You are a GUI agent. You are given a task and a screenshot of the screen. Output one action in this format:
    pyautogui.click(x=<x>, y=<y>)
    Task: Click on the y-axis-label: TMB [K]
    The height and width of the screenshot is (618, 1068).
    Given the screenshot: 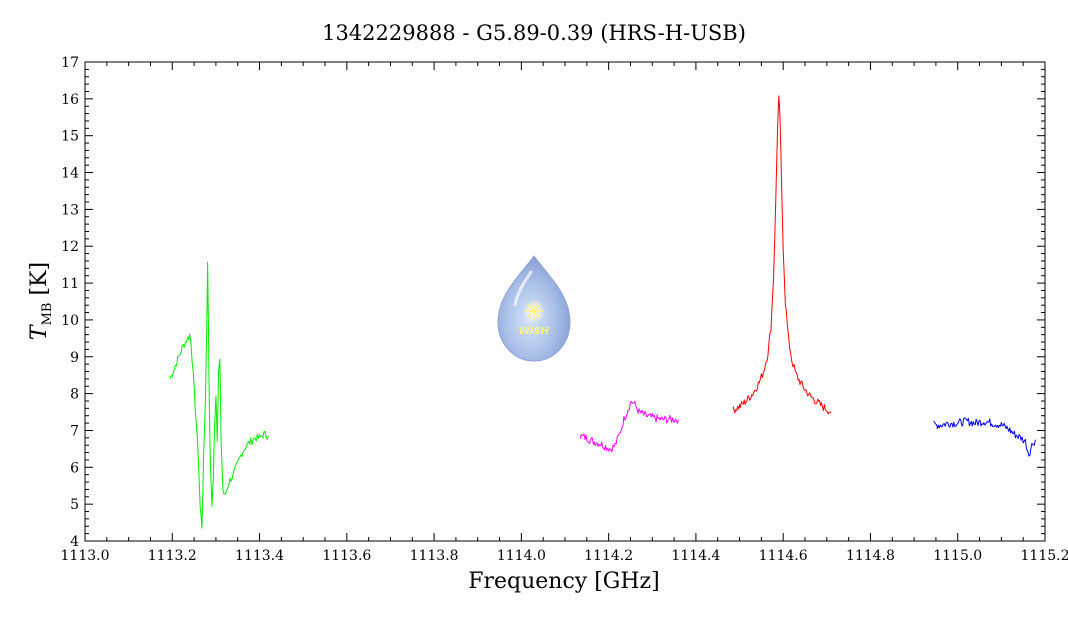 What is the action you would take?
    pyautogui.click(x=41, y=301)
    